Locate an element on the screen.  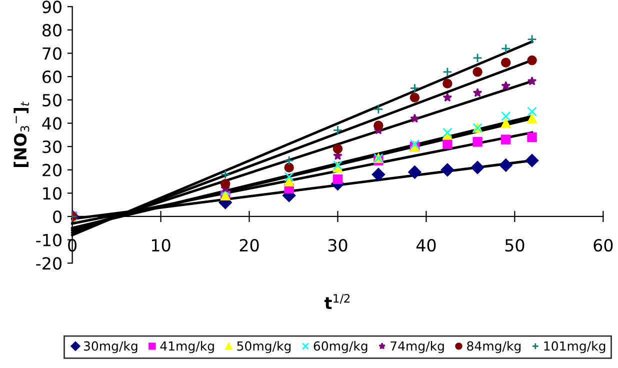
y-tick-label: 20 is located at coordinates (52, 170).